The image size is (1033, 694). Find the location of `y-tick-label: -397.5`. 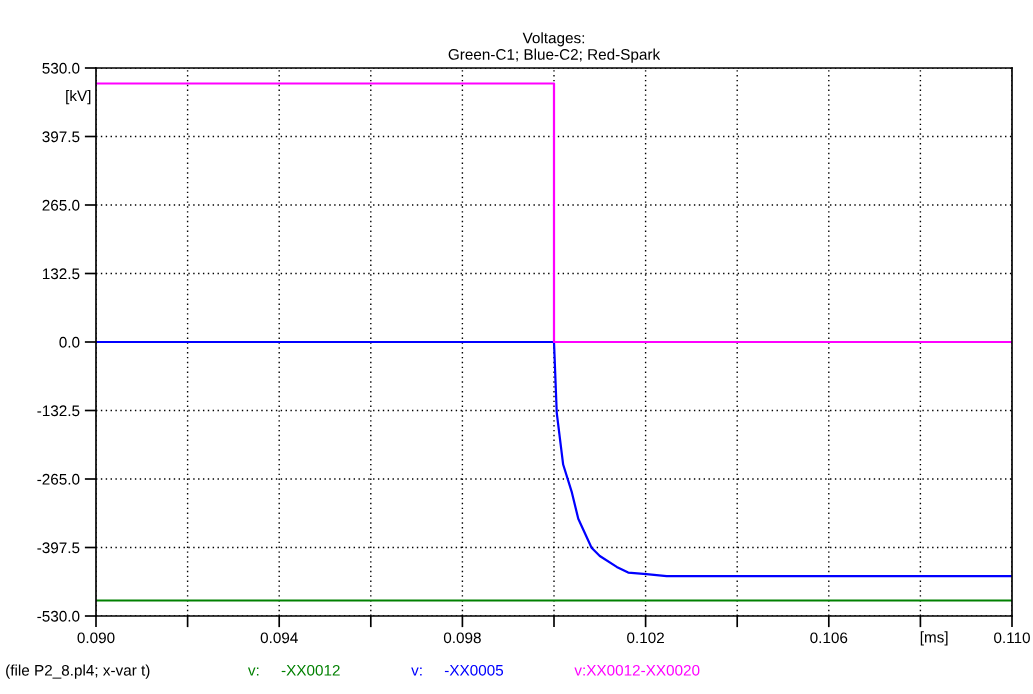

y-tick-label: -397.5 is located at coordinates (58, 548).